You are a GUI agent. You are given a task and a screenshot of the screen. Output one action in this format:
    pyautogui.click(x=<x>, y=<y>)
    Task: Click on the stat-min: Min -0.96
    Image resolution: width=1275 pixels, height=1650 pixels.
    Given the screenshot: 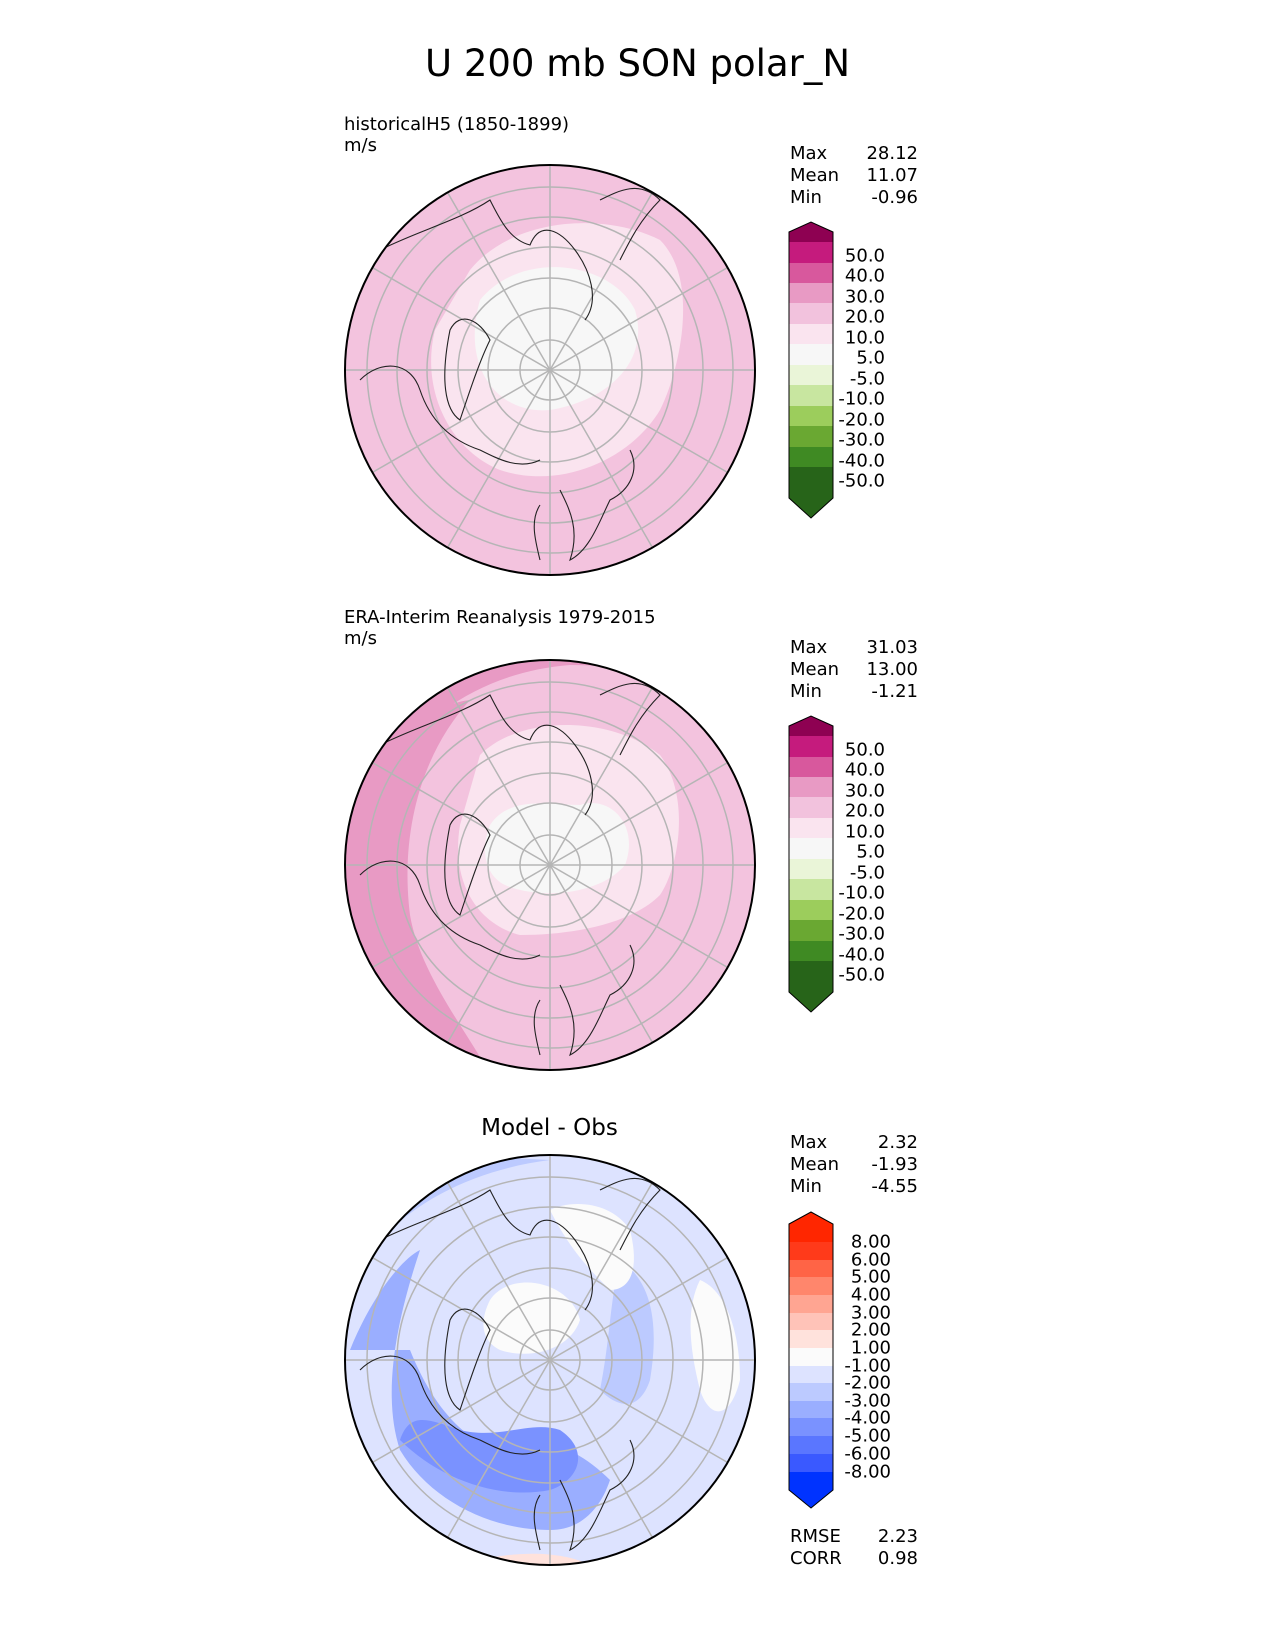 What is the action you would take?
    pyautogui.click(x=854, y=197)
    